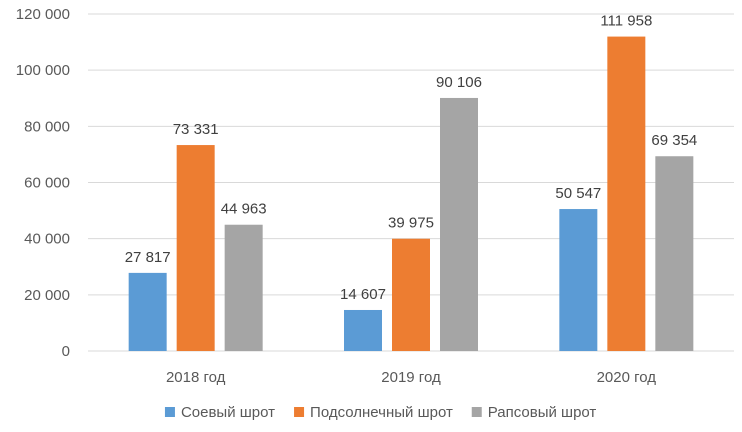 This screenshot has width=742, height=432. I want to click on data-label: 111 958, so click(626, 21).